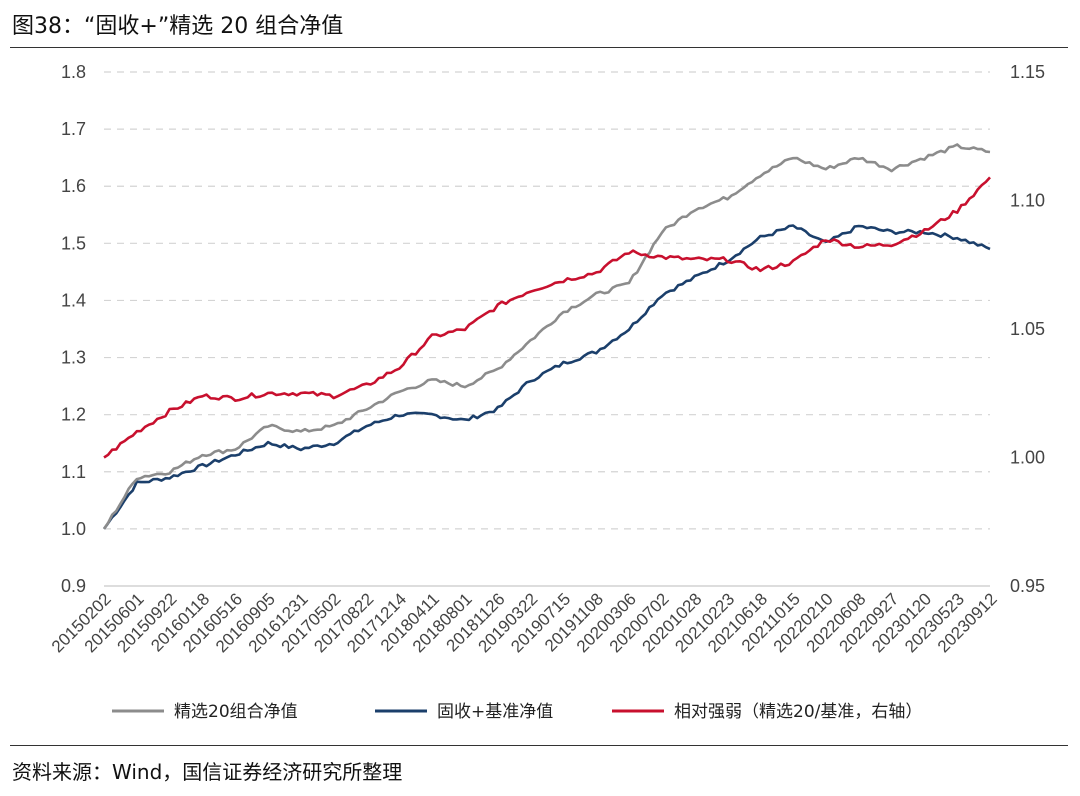  What do you see at coordinates (73, 329) in the screenshot?
I see `left-axis-ticks: 0.9 1.0 1.1 1.2 1.3 1.4 1.5 1.6 1.7 1.8` at bounding box center [73, 329].